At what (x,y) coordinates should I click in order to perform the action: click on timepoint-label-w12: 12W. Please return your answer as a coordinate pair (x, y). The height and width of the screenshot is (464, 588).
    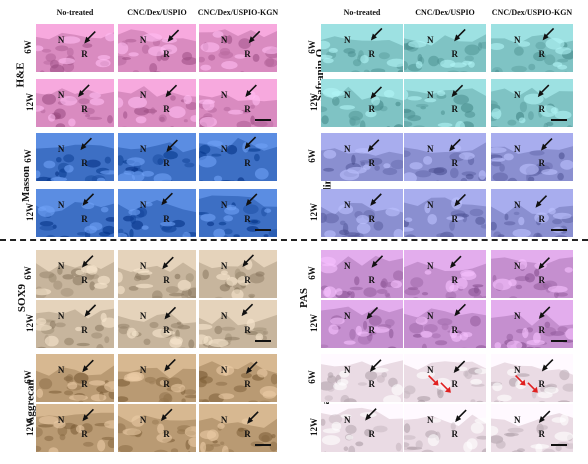
    Looking at the image, I should click on (314, 323).